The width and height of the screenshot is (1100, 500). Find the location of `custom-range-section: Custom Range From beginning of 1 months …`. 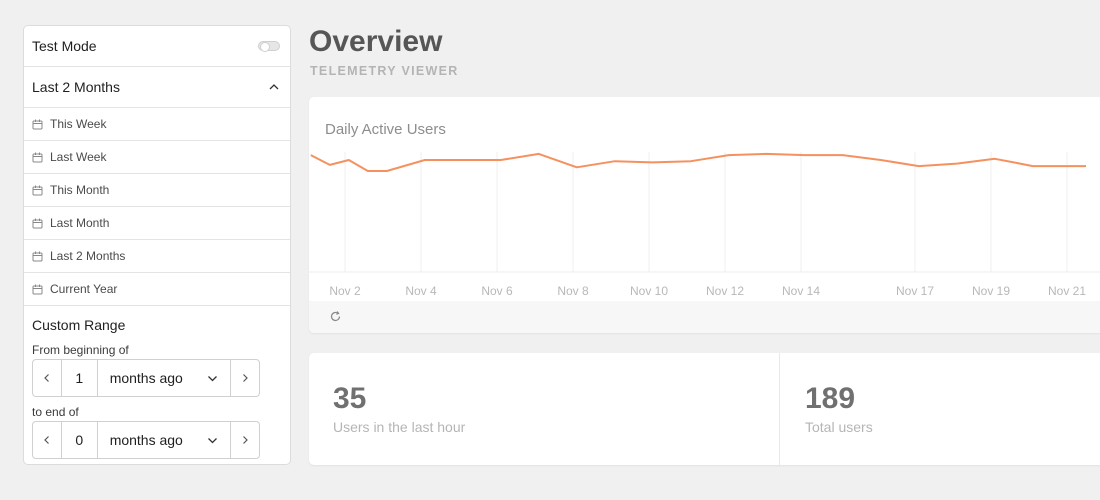

custom-range-section: Custom Range From beginning of 1 months … is located at coordinates (157, 382).